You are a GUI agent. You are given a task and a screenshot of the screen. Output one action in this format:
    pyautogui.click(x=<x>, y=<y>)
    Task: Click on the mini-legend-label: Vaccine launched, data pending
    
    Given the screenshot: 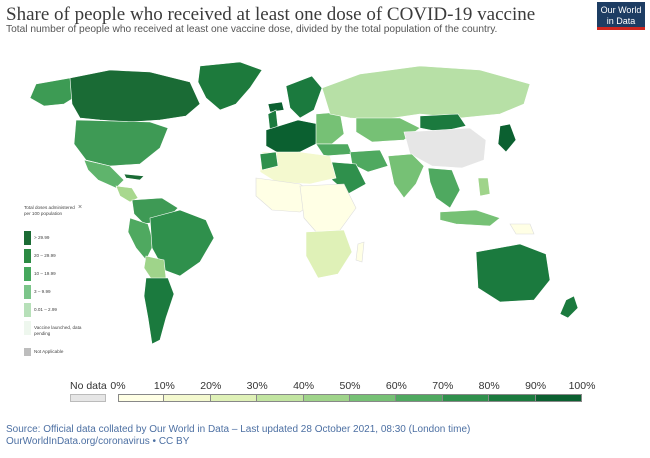 What is the action you would take?
    pyautogui.click(x=58, y=330)
    